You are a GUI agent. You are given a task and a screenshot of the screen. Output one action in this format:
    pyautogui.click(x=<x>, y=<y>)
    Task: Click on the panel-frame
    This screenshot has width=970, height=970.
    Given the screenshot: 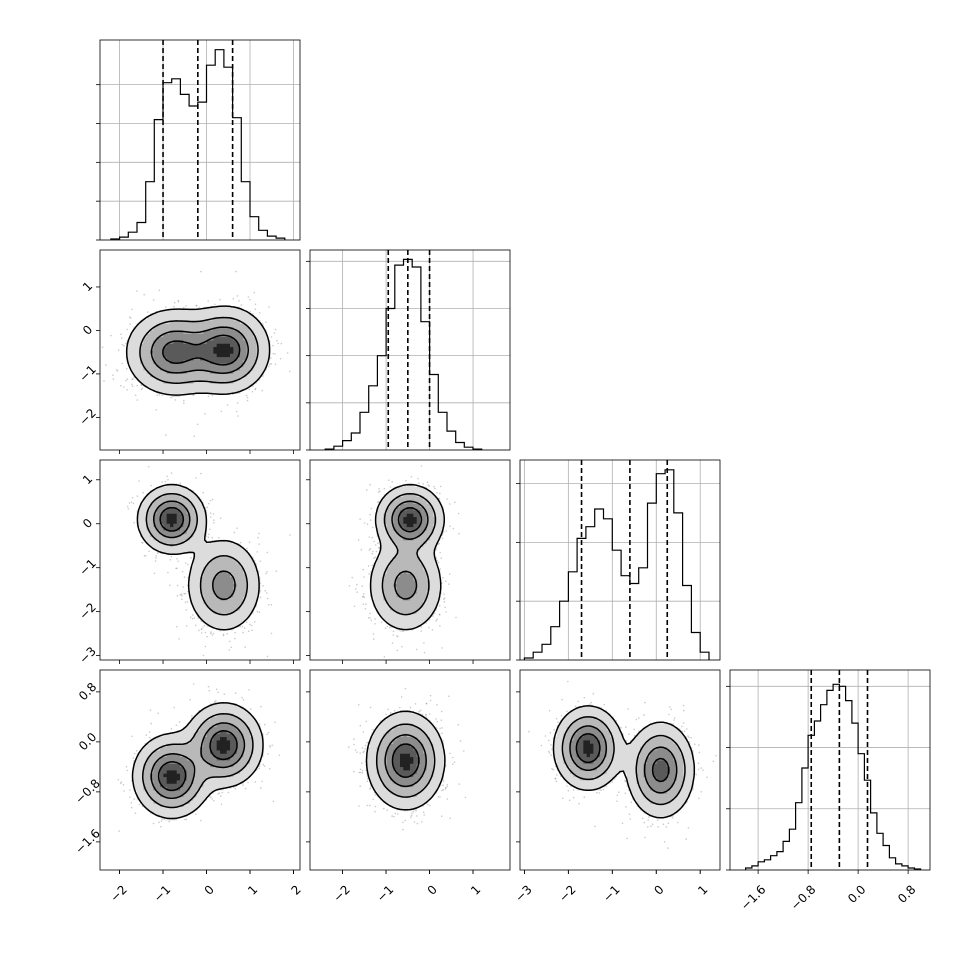 What is the action you would take?
    pyautogui.click(x=200, y=560)
    